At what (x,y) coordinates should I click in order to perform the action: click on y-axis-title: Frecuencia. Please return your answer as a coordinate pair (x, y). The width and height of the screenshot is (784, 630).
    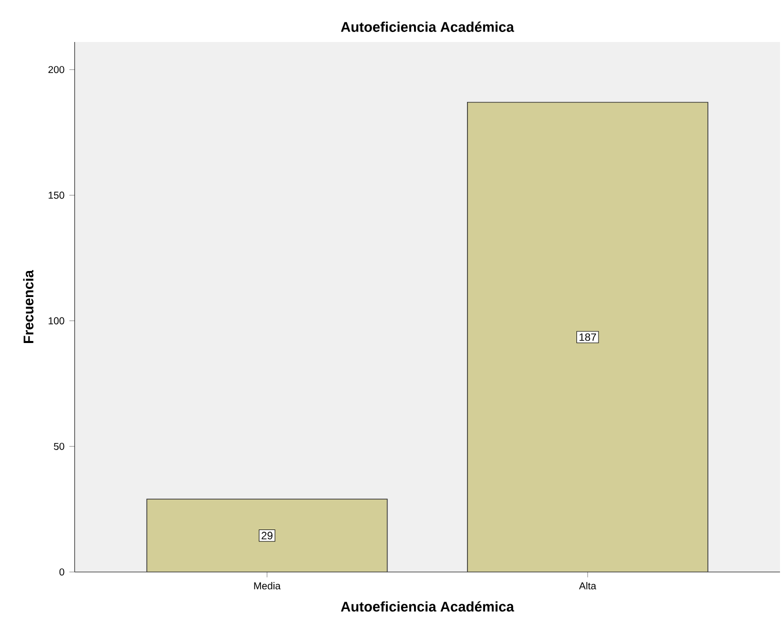
    Looking at the image, I should click on (28, 307).